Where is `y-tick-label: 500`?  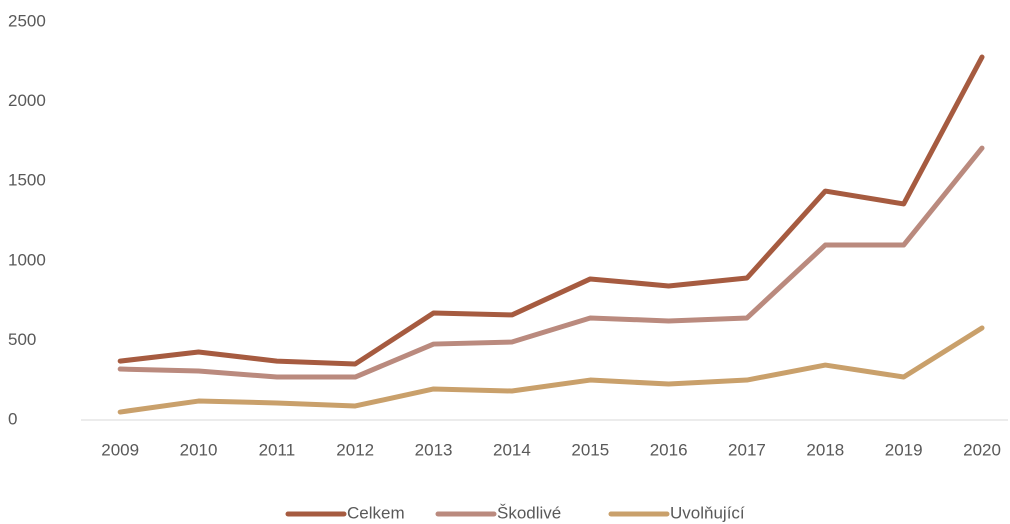
y-tick-label: 500 is located at coordinates (22, 339).